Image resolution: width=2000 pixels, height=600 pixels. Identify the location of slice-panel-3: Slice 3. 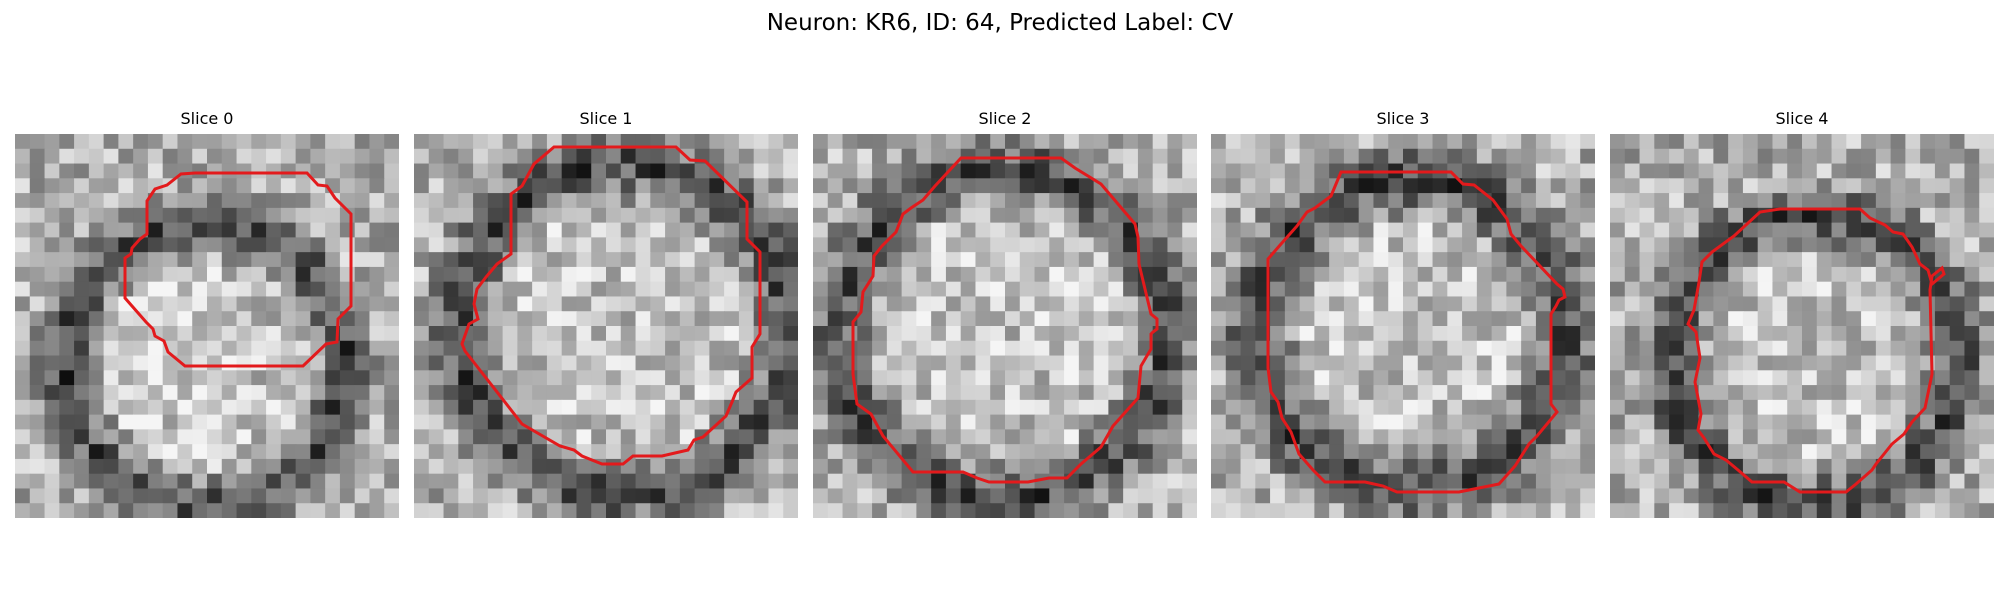
(1403, 314).